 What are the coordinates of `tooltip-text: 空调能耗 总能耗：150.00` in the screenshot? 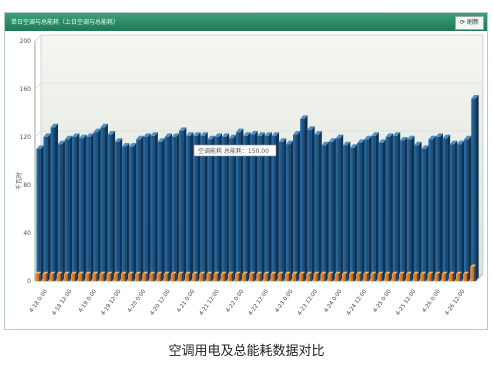 It's located at (233, 151).